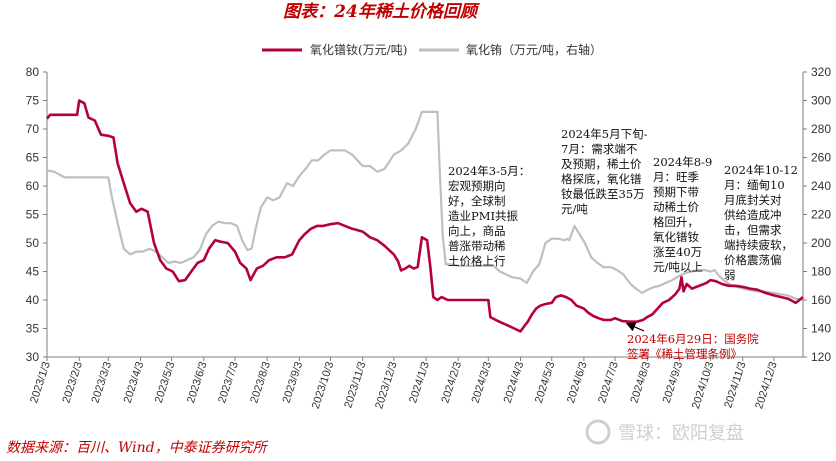 Image resolution: width=836 pixels, height=461 pixels. I want to click on annotation-5: 2024年6月29日：国务院签署《稀土管理条例》, so click(693, 346).